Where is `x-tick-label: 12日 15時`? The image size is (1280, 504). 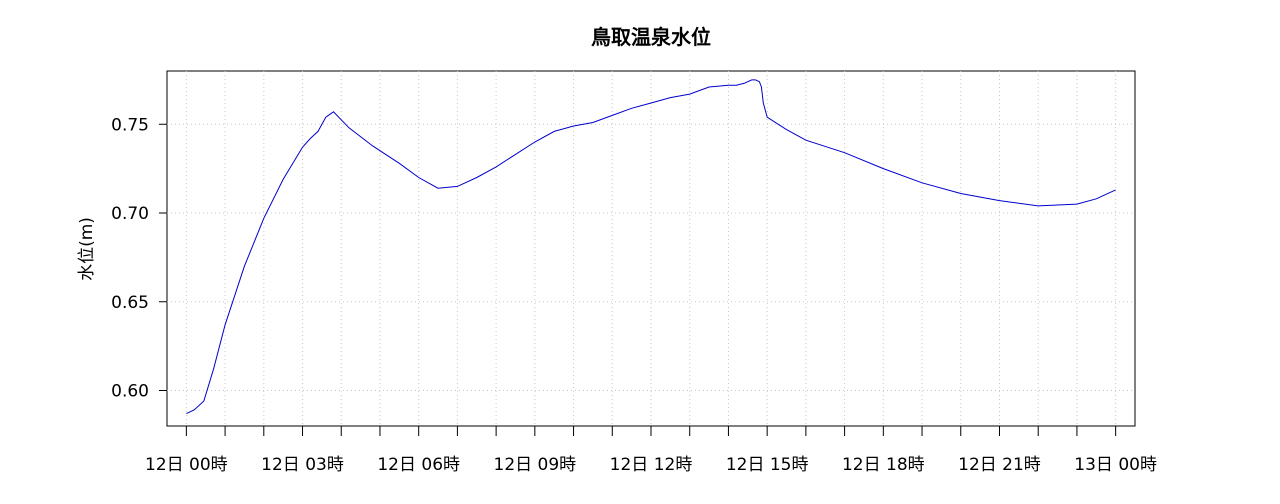
x-tick-label: 12日 15時 is located at coordinates (767, 465).